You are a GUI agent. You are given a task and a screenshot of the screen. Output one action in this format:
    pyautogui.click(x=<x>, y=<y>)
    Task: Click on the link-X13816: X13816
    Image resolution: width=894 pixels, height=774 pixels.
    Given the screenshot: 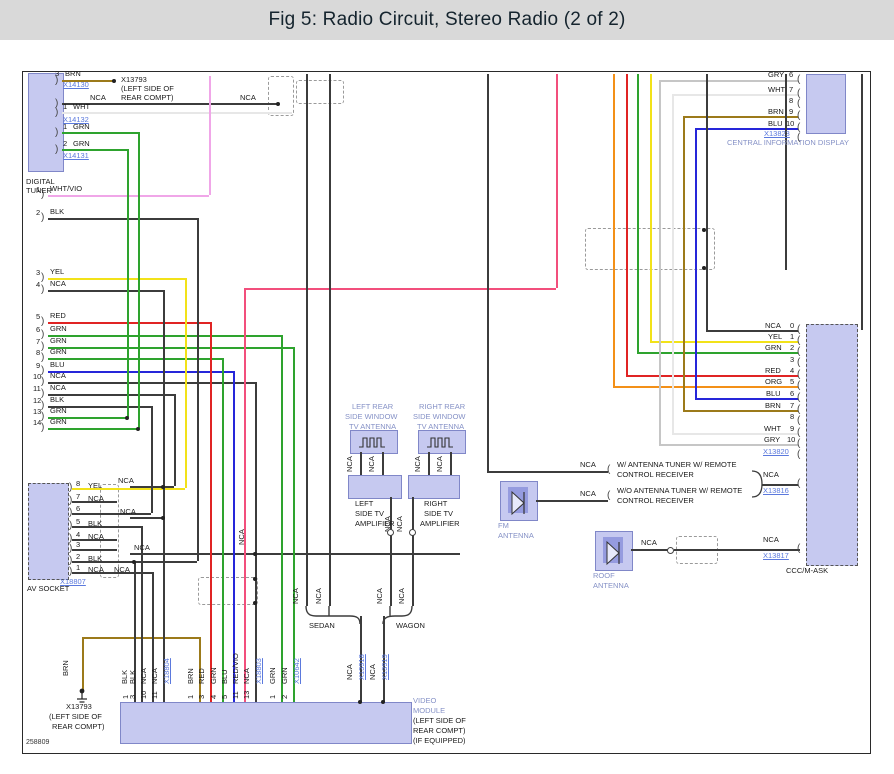 What is the action you would take?
    pyautogui.click(x=776, y=490)
    